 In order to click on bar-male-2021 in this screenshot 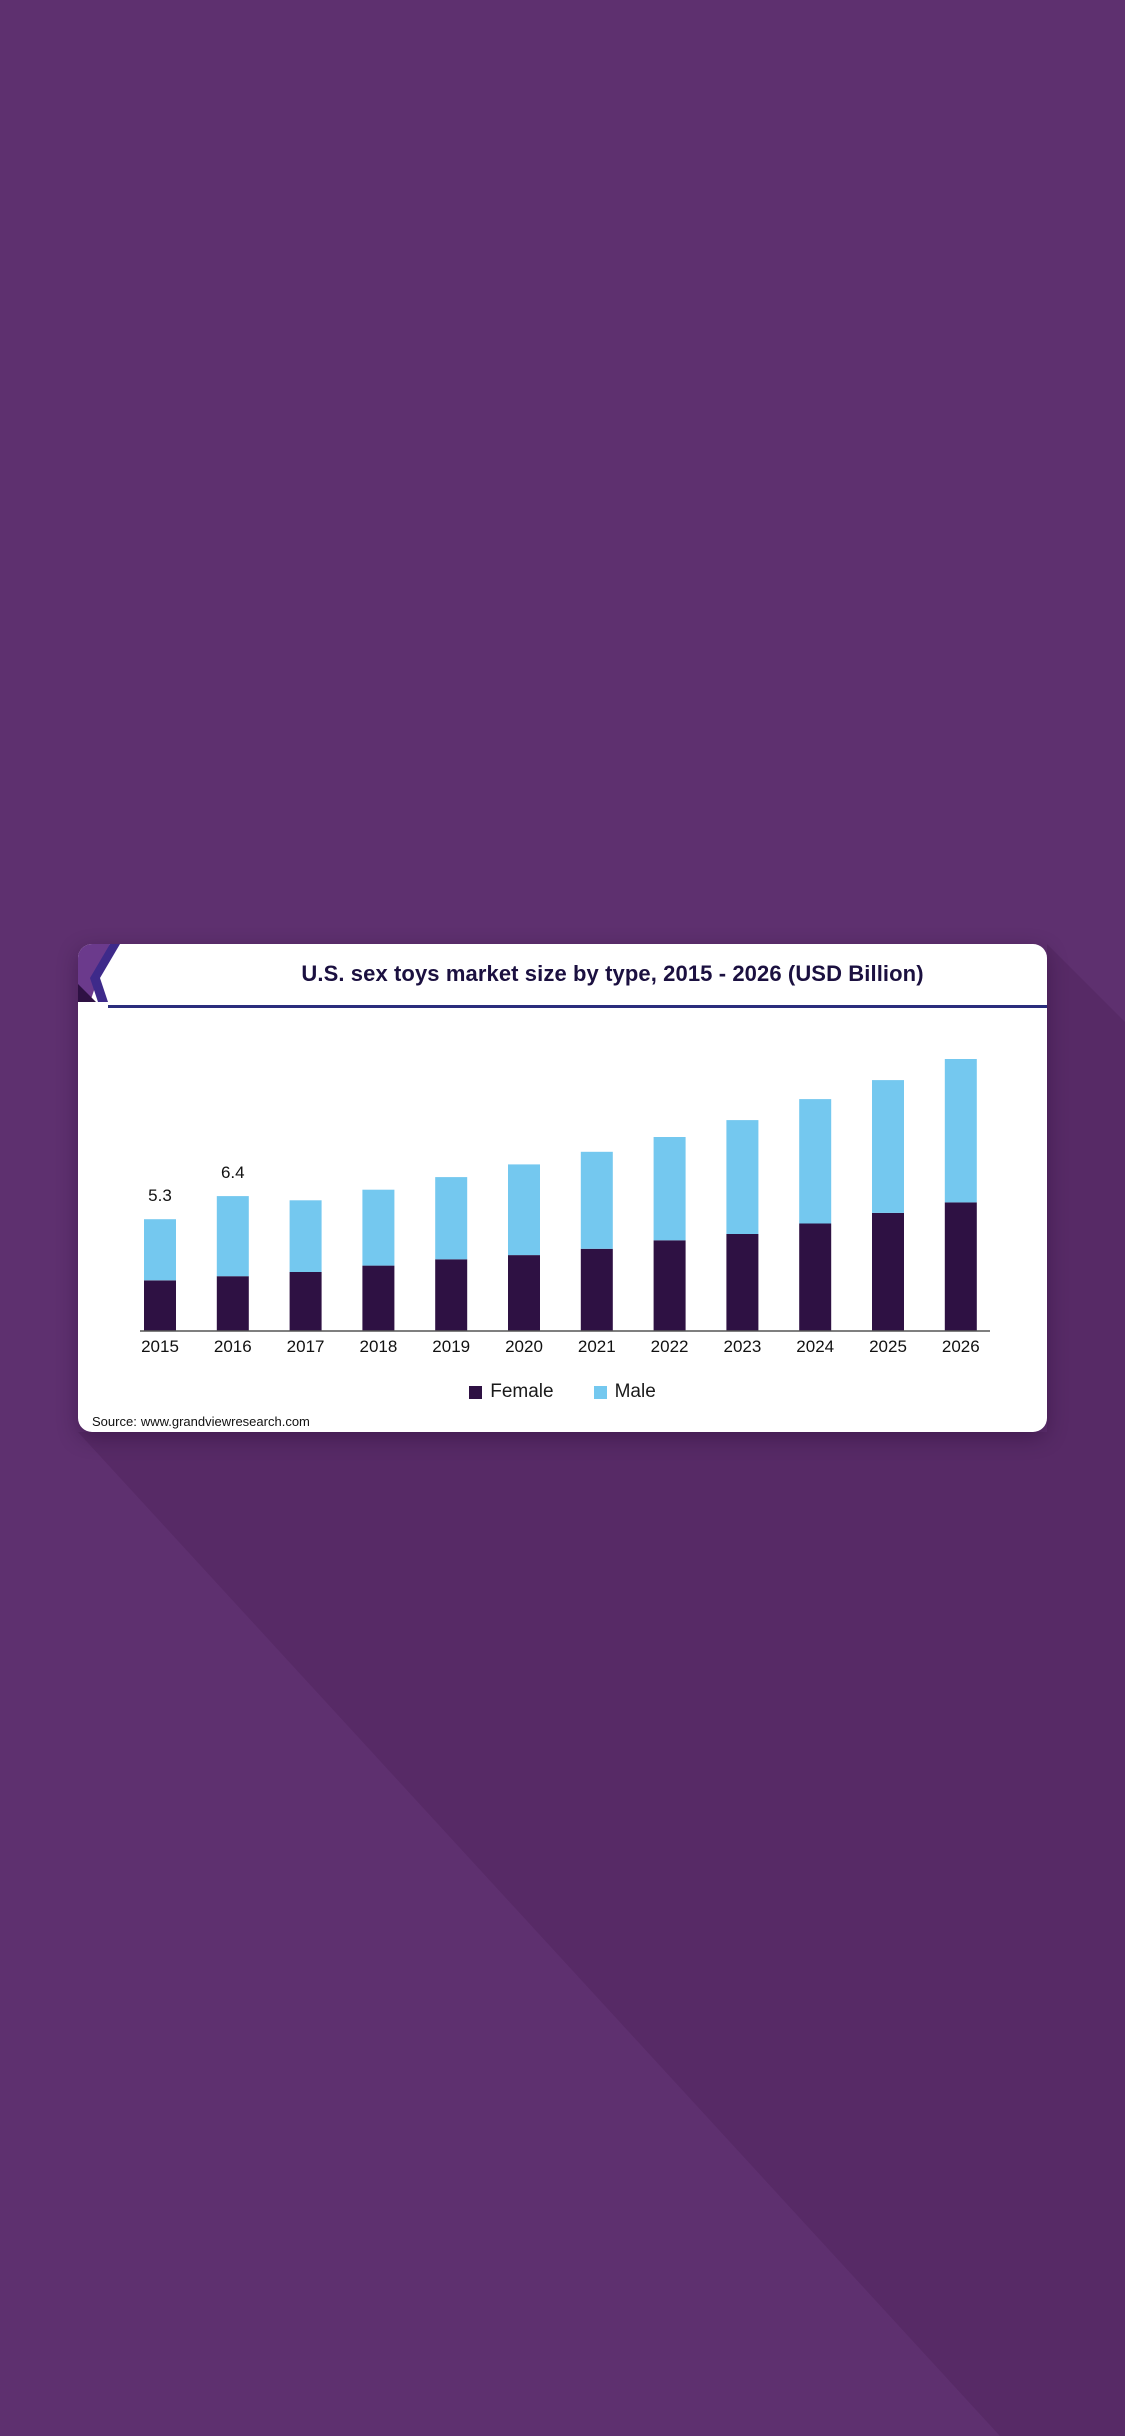, I will do `click(596, 1200)`.